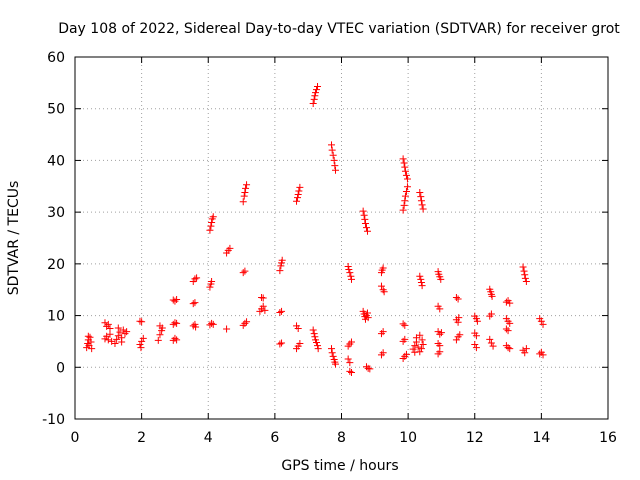 This screenshot has height=480, width=640. Describe the element at coordinates (14, 238) in the screenshot. I see `y-axis-label: SDTVAR / TECUs` at that location.